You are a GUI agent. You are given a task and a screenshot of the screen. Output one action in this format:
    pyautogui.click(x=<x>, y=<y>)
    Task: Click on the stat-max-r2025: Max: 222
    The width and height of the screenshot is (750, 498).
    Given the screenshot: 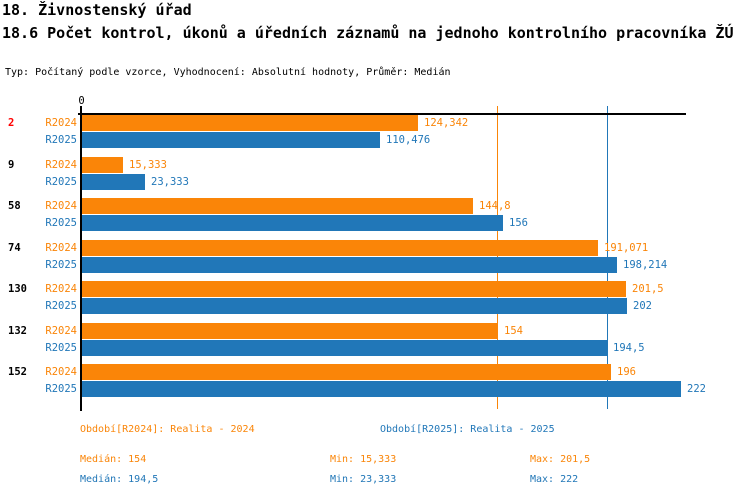 What is the action you would take?
    pyautogui.click(x=554, y=479)
    